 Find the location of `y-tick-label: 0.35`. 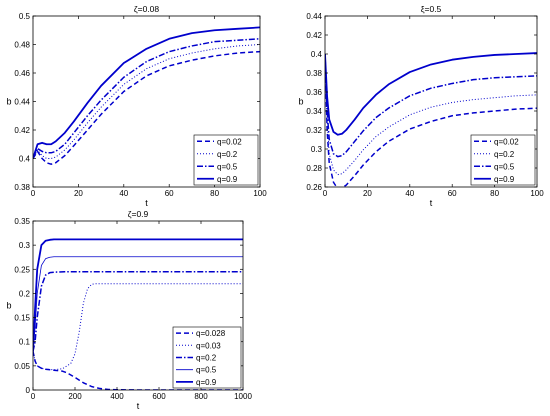

y-tick-label: 0.35 is located at coordinates (22, 221).